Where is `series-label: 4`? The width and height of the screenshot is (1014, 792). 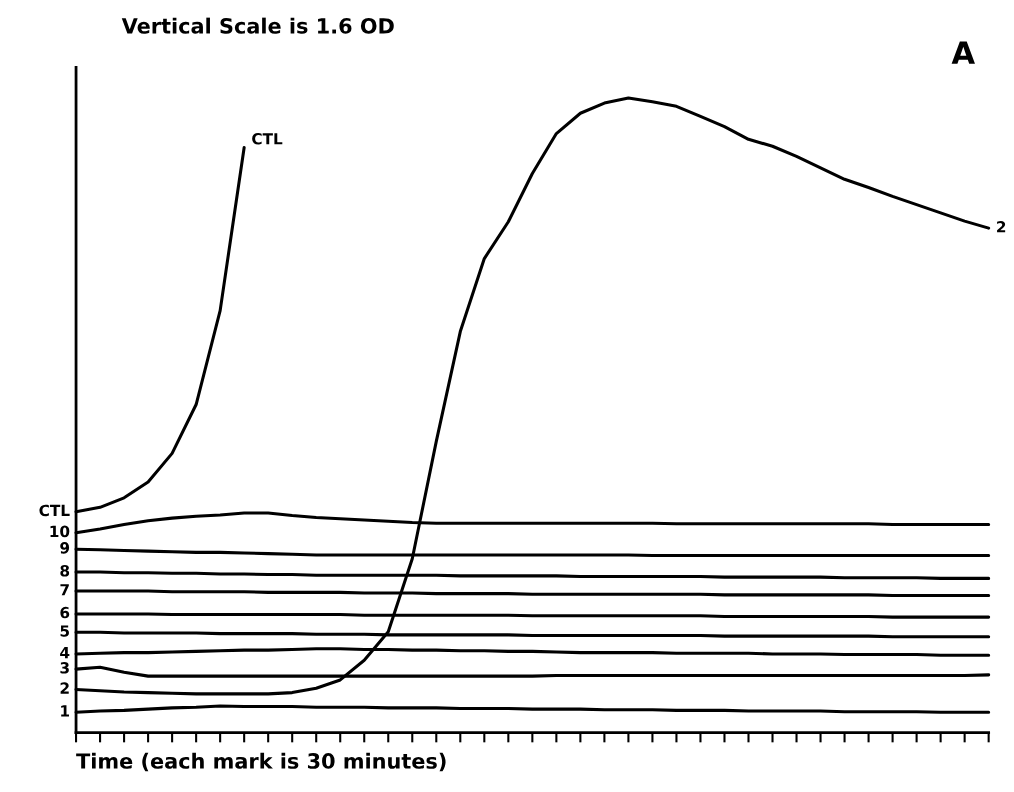
series-label: 4 is located at coordinates (65, 652).